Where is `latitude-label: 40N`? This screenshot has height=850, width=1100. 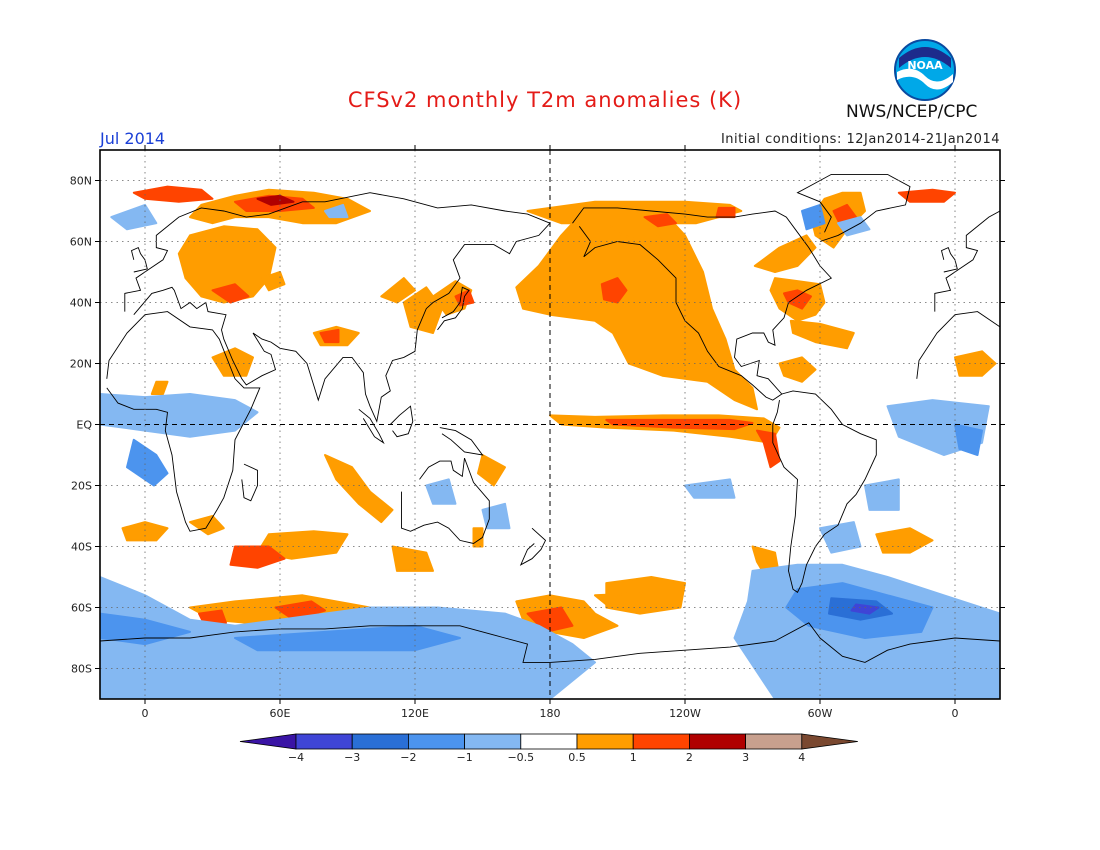
latitude-label: 40N is located at coordinates (81, 303).